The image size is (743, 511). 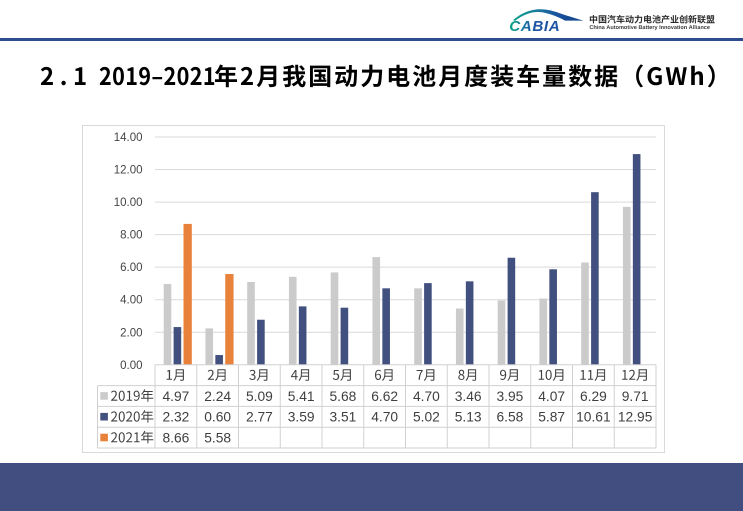 What do you see at coordinates (301, 396) in the screenshot?
I see `svg-text: 5.41` at bounding box center [301, 396].